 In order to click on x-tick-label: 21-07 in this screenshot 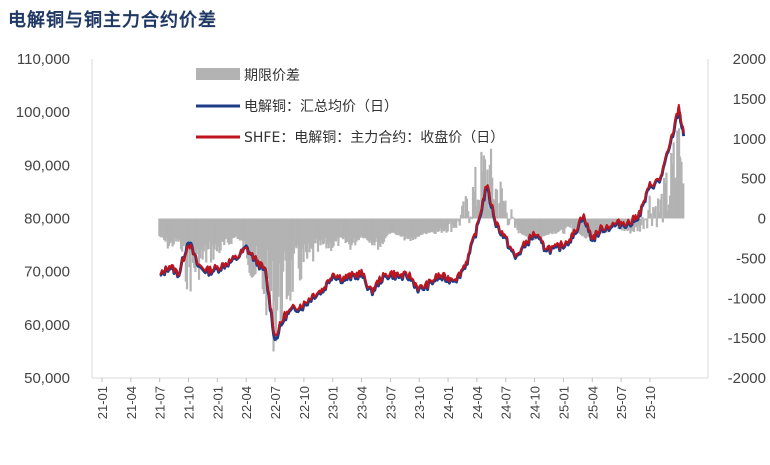, I will do `click(160, 402)`.